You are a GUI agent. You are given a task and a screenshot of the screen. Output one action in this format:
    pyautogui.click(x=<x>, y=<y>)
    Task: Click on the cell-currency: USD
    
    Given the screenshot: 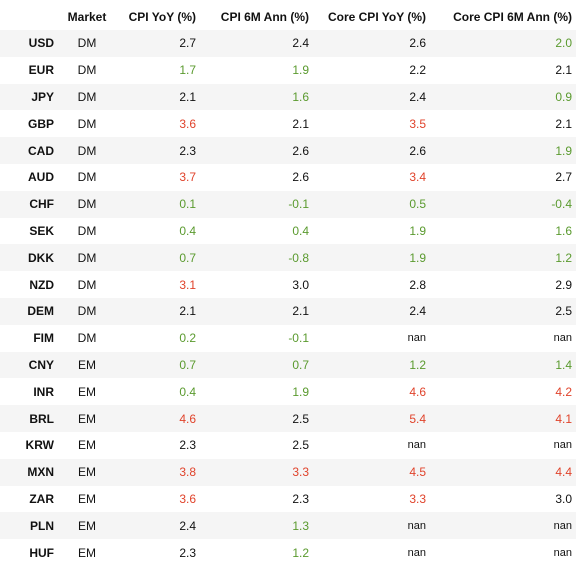 What is the action you would take?
    pyautogui.click(x=41, y=43)
    